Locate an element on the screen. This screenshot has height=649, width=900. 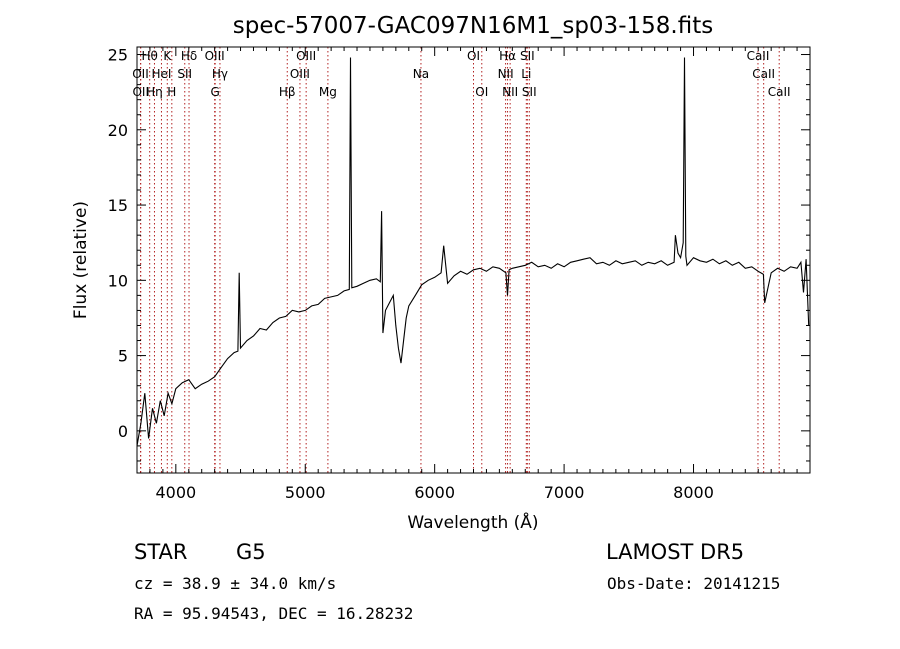
line-label: Hδ is located at coordinates (189, 56).